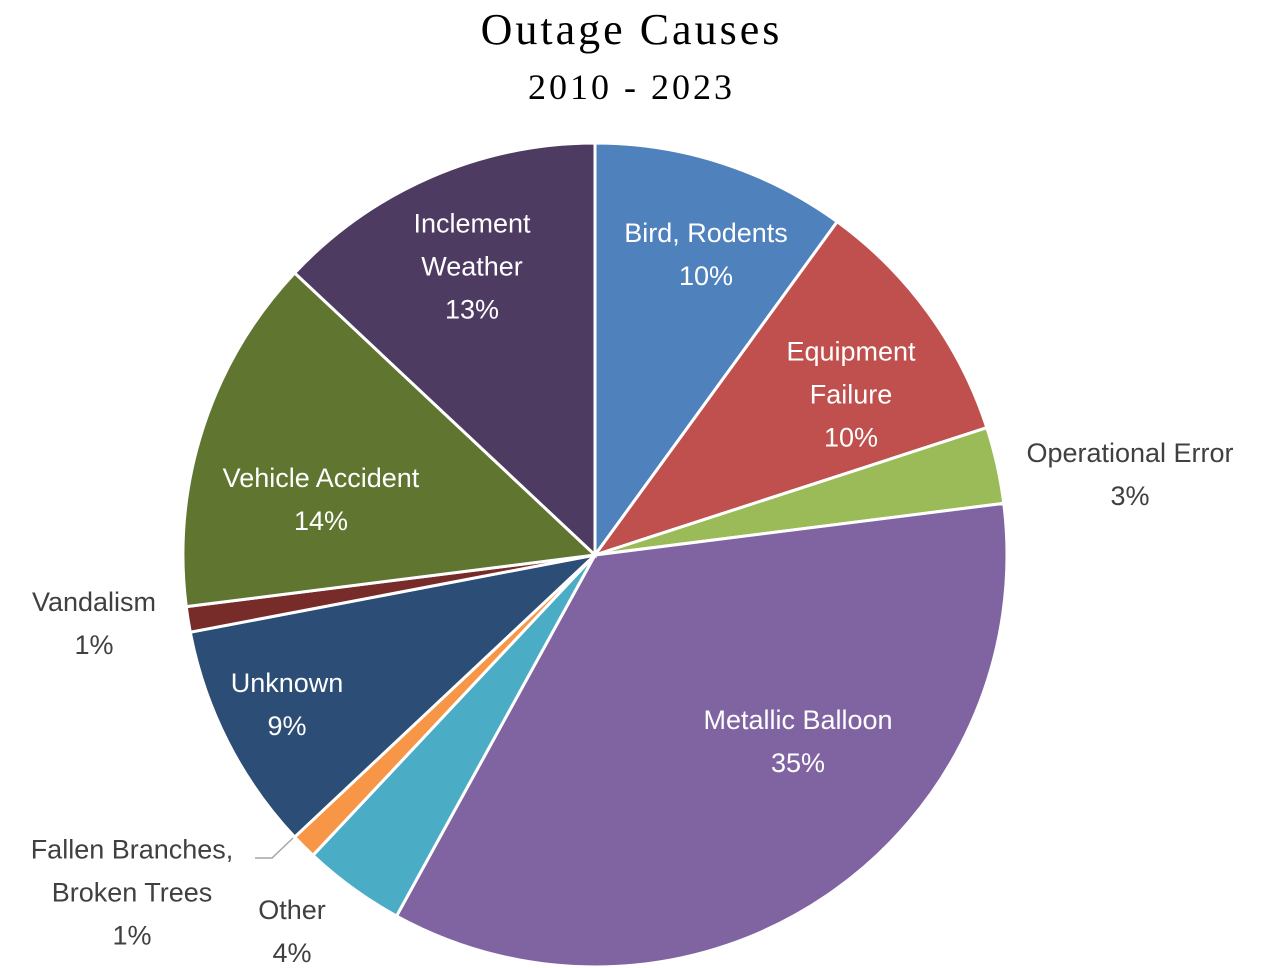  I want to click on slice-label: Unknown 9%, so click(287, 705).